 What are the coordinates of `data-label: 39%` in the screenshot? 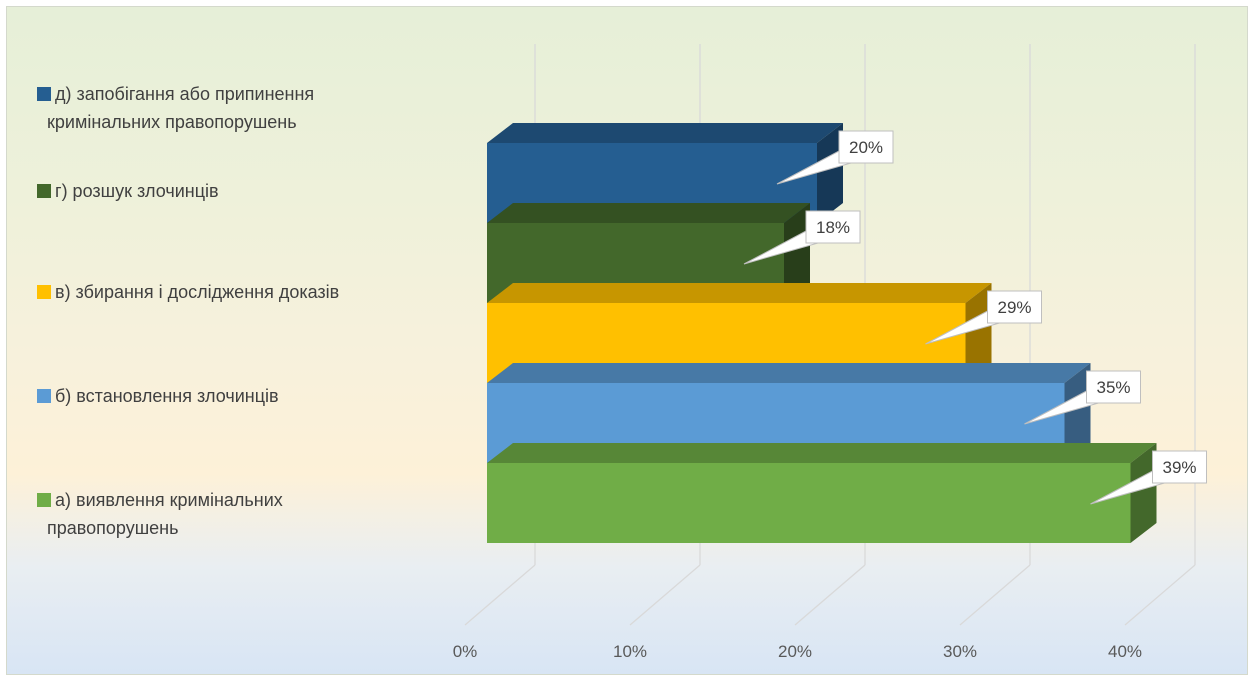 It's located at (1148, 477).